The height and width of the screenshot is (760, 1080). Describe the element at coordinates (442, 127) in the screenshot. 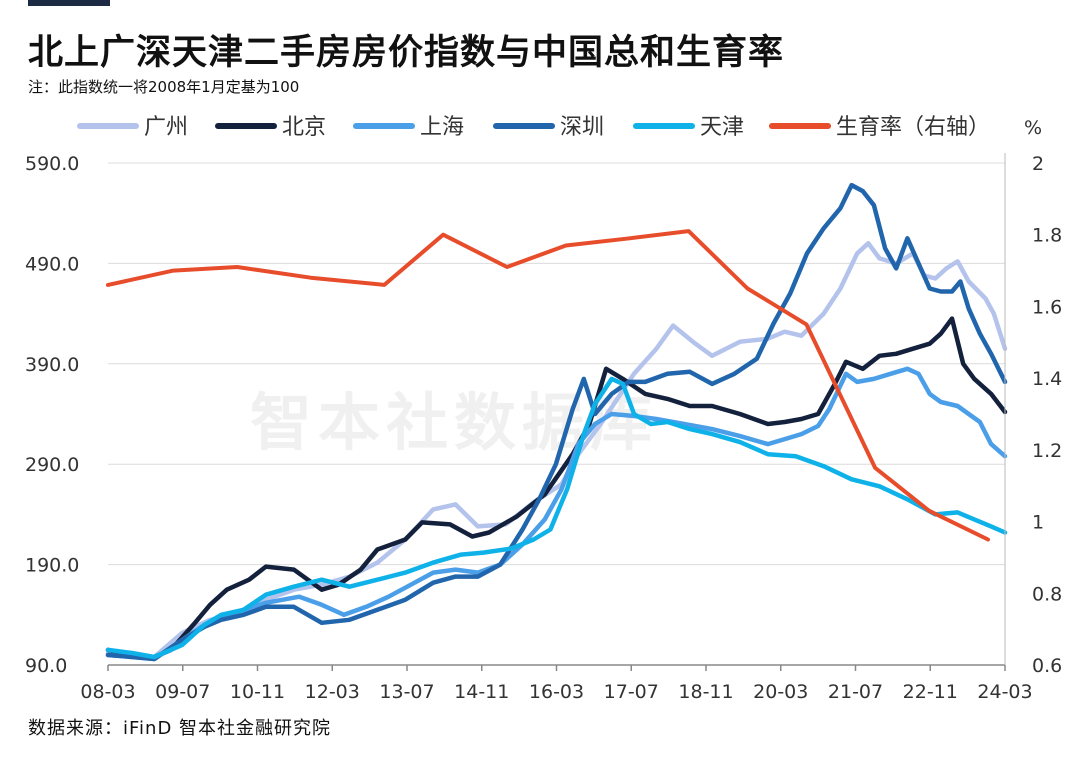

I see `legend-label: 上海` at that location.